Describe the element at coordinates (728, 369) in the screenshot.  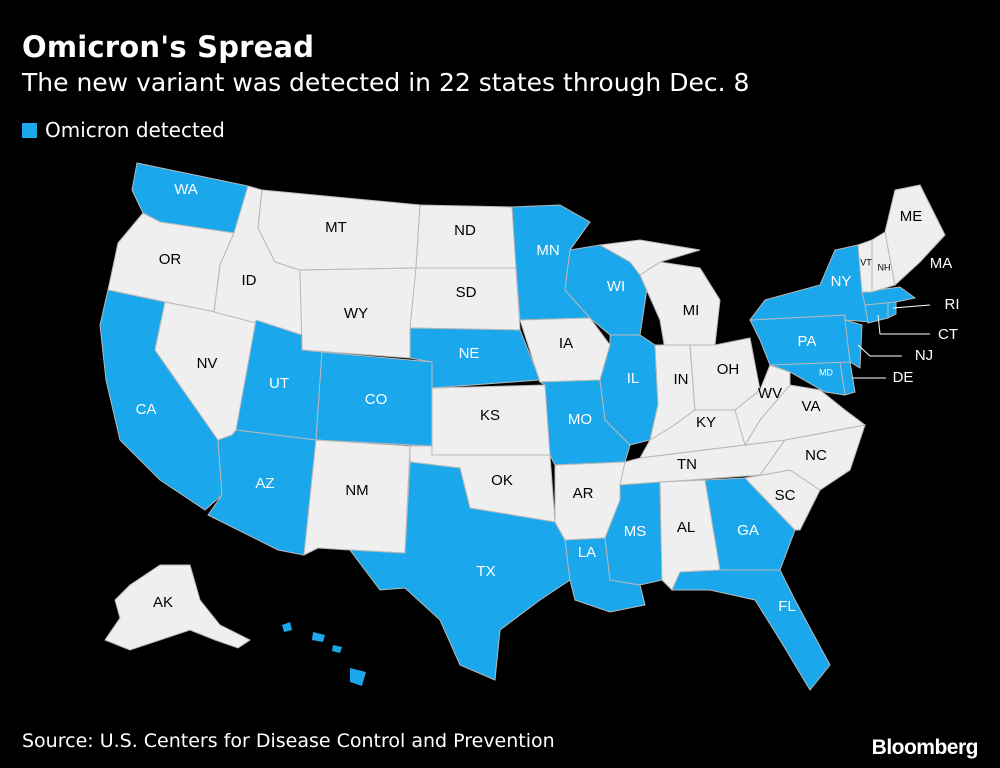
I see `label-oh: OH` at that location.